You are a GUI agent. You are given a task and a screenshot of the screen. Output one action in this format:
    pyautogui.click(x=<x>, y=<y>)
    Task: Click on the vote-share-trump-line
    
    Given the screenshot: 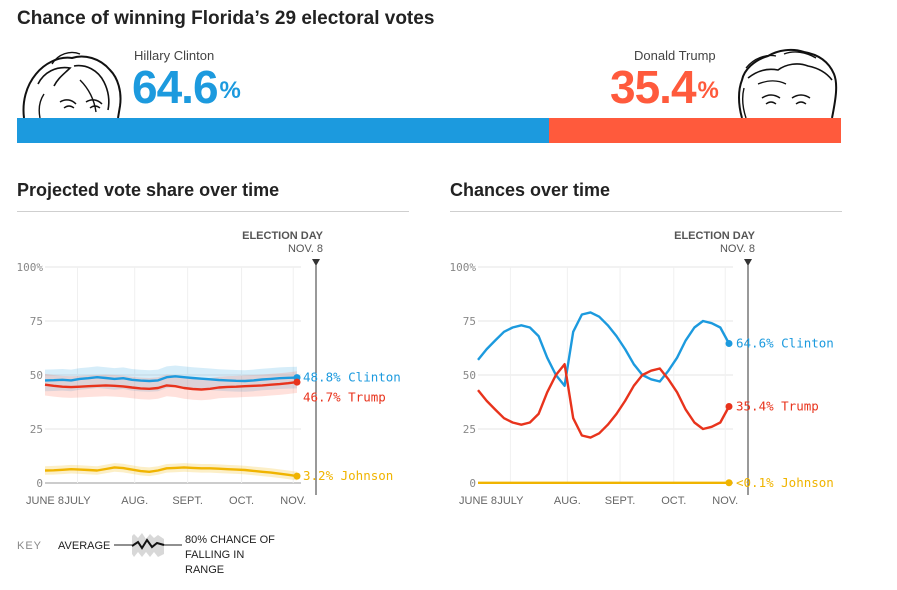 What is the action you would take?
    pyautogui.click(x=171, y=385)
    